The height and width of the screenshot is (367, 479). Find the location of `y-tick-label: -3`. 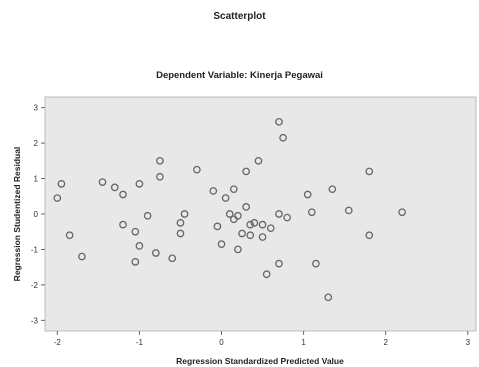

y-tick-label: -3 is located at coordinates (35, 320).